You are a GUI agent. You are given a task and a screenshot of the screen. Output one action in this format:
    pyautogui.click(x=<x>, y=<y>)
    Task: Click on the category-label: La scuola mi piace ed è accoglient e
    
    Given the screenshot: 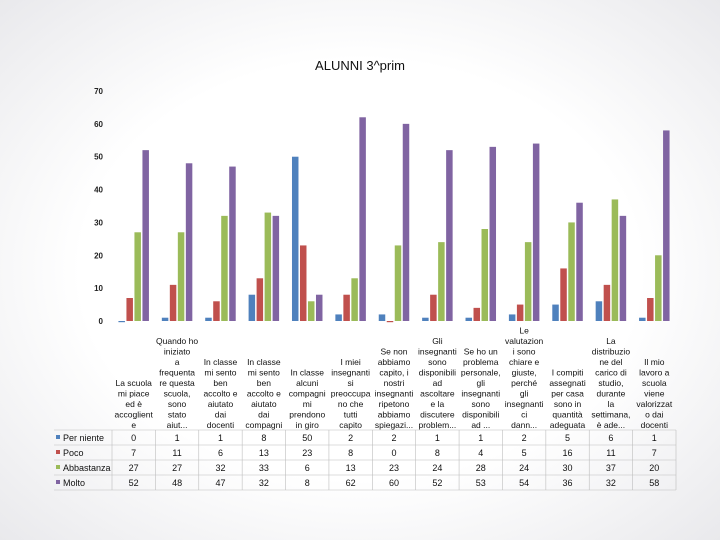 What is the action you would take?
    pyautogui.click(x=134, y=404)
    